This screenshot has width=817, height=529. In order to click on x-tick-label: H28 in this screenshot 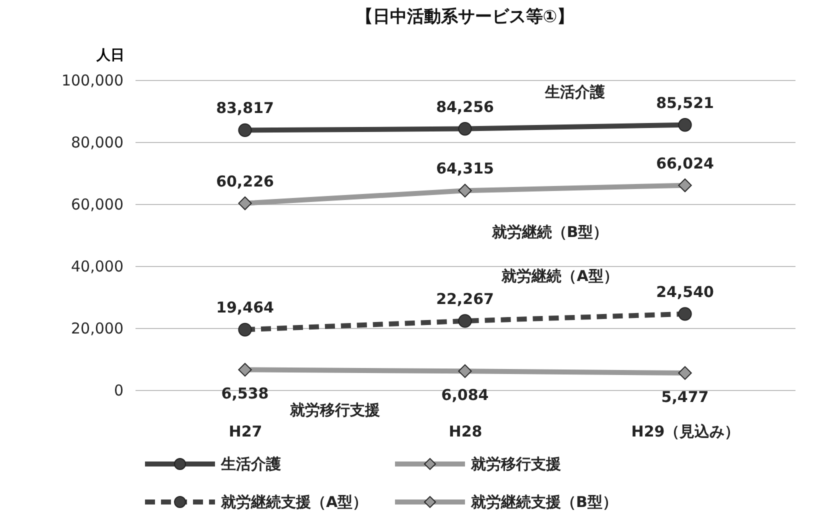, I will do `click(465, 431)`.